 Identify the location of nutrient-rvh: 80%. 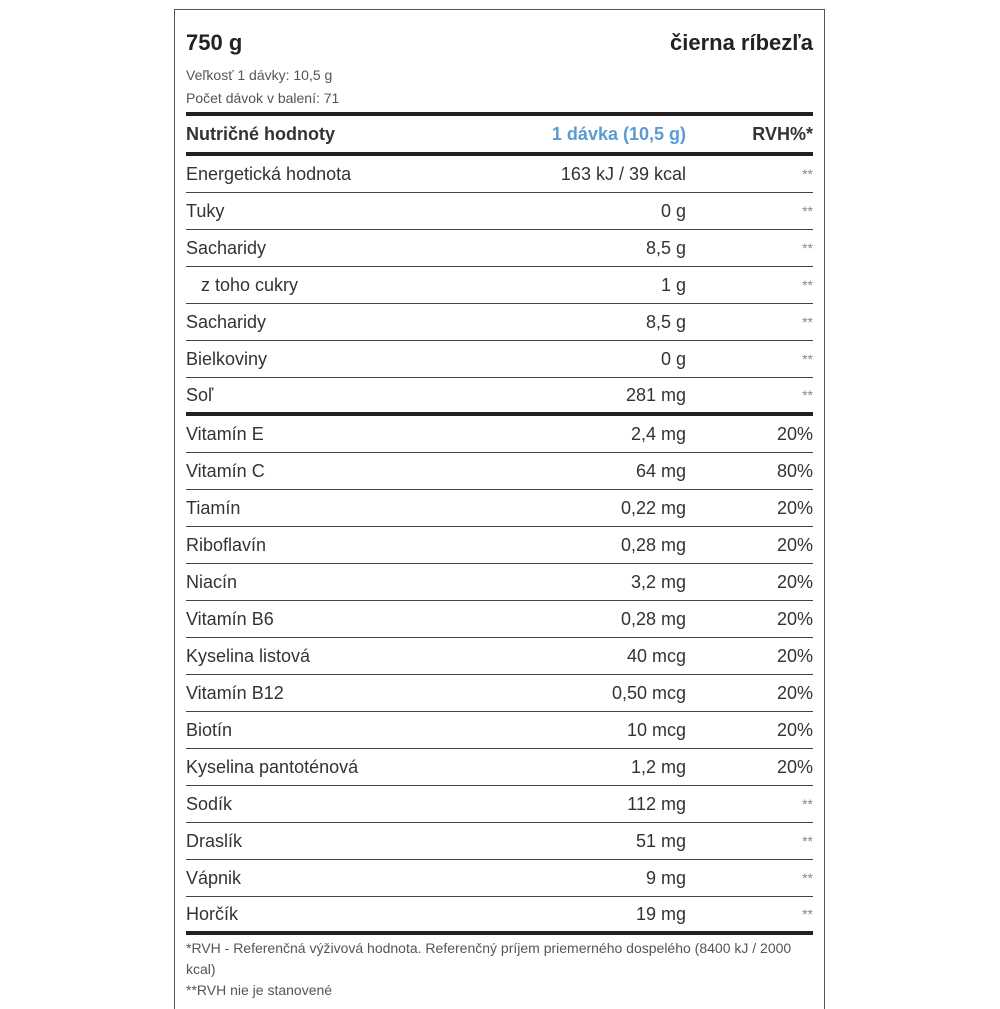
(794, 470).